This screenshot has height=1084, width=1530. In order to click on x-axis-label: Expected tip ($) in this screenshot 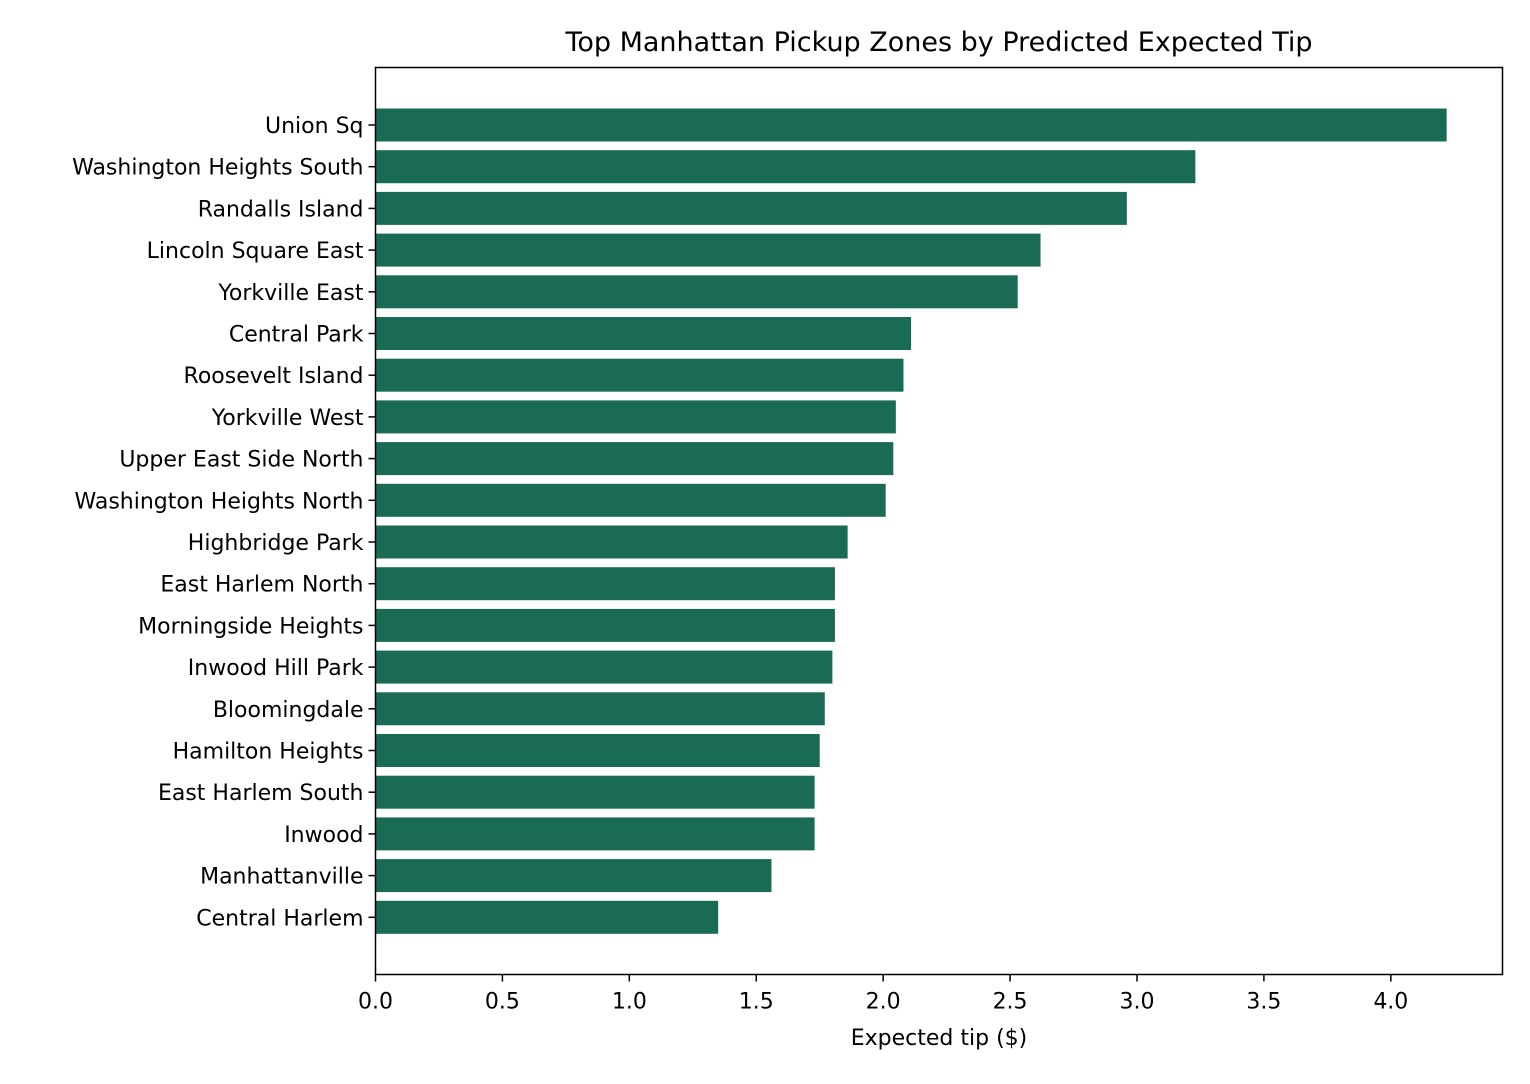, I will do `click(939, 1038)`.